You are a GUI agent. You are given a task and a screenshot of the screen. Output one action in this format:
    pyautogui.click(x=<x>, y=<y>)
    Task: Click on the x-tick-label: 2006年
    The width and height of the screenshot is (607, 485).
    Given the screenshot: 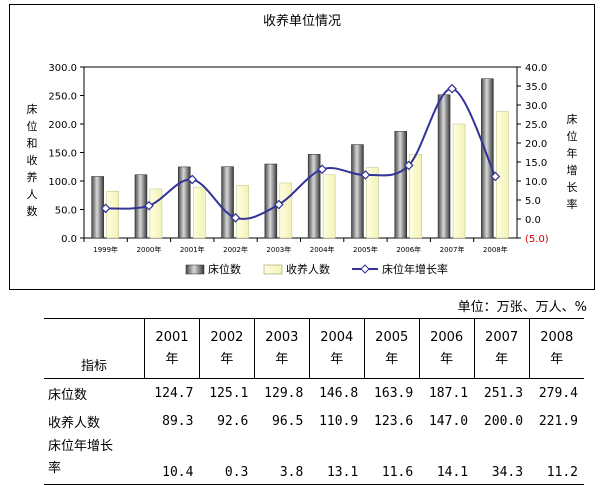 What is the action you would take?
    pyautogui.click(x=408, y=249)
    